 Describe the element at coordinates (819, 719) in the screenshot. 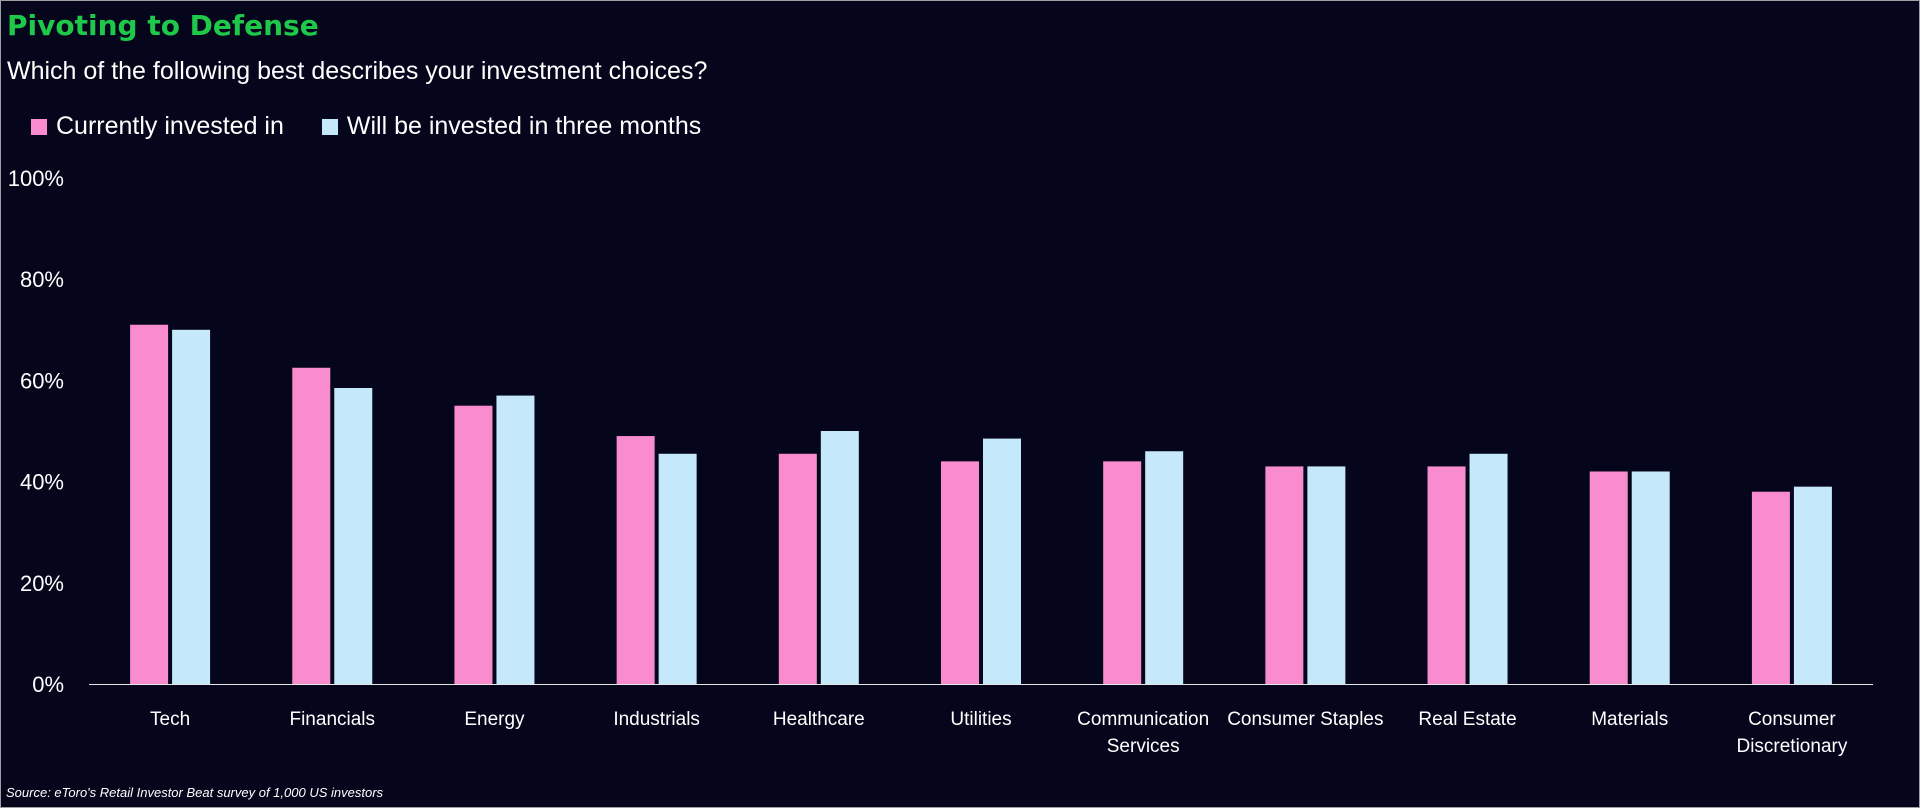

I see `x-category-label: Healthcare` at that location.